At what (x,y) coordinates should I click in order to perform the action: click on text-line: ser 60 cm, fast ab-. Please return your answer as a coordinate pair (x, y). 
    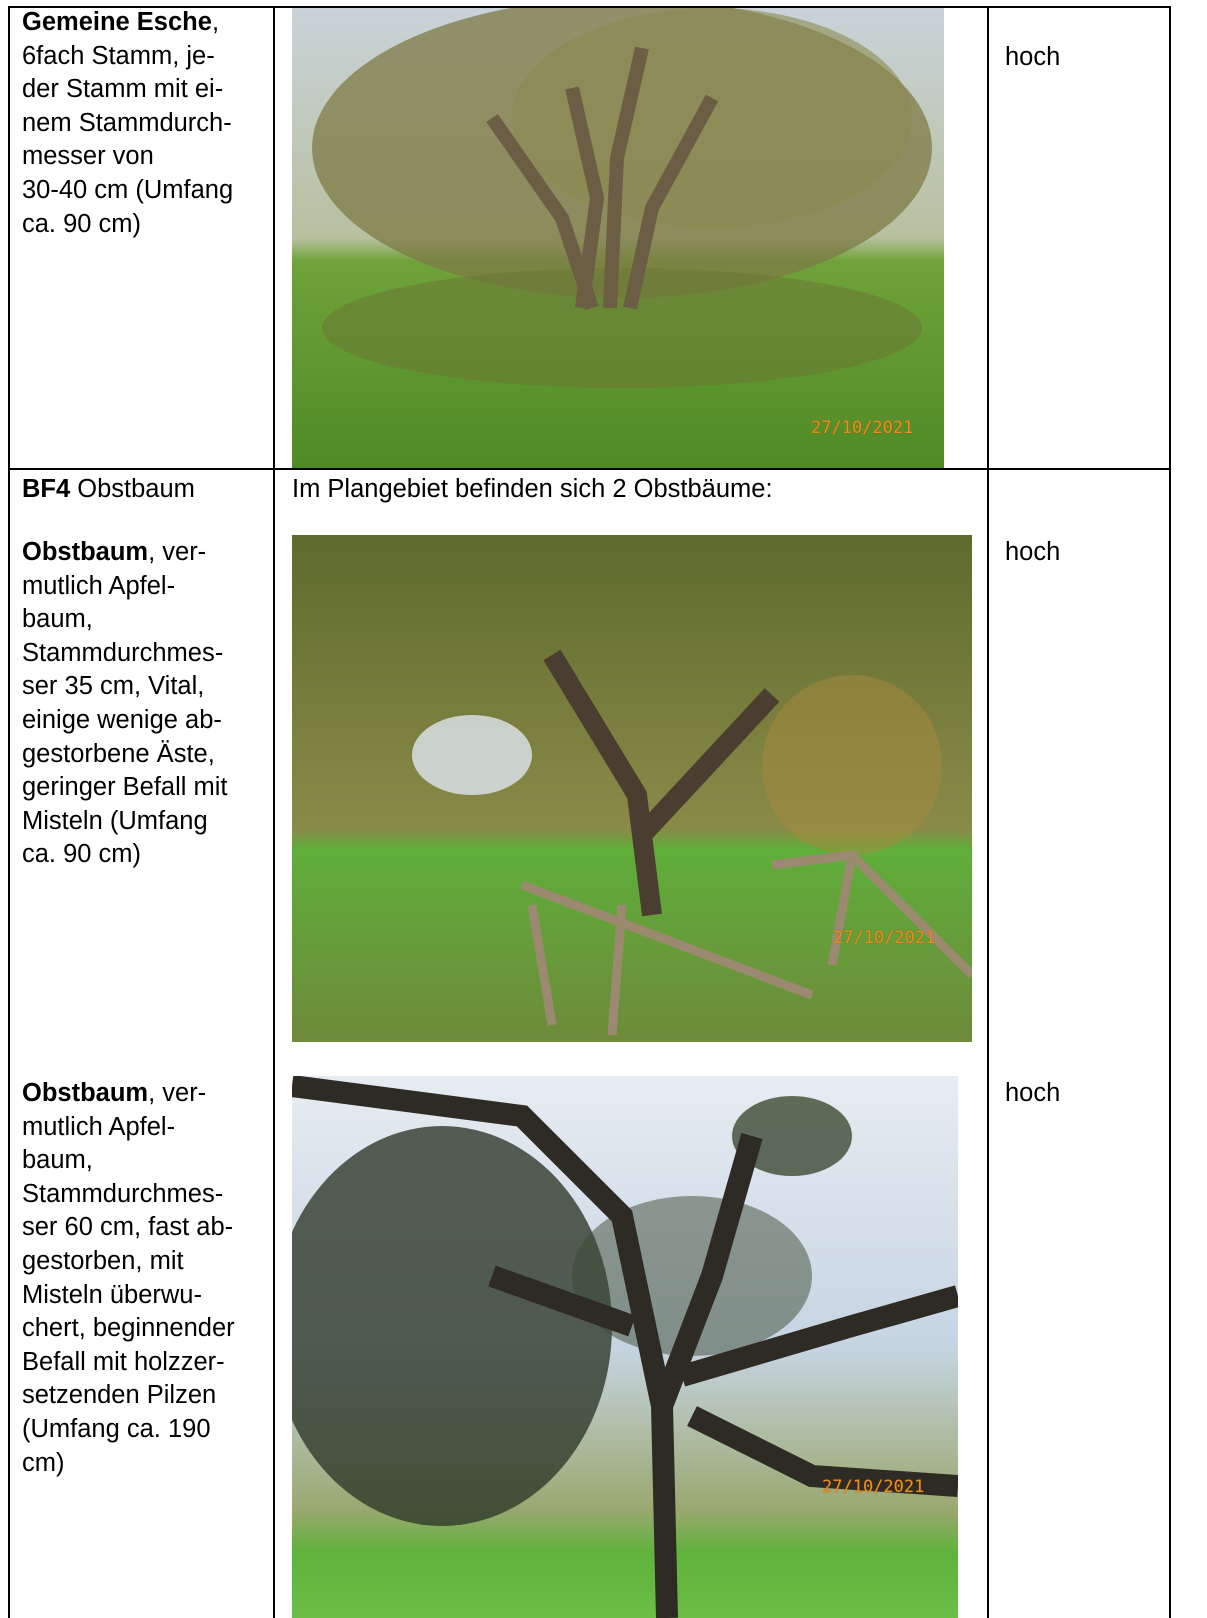
    Looking at the image, I should click on (127, 1227).